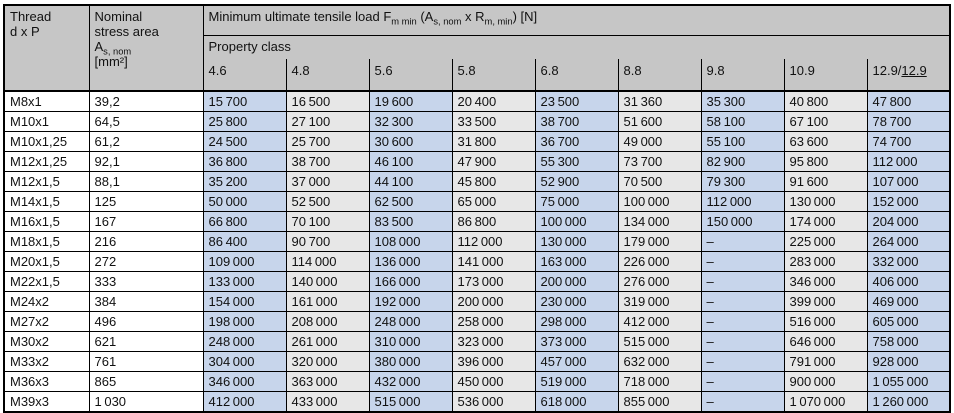 The height and width of the screenshot is (413, 954). What do you see at coordinates (659, 281) in the screenshot?
I see `load-cell: 276 000` at bounding box center [659, 281].